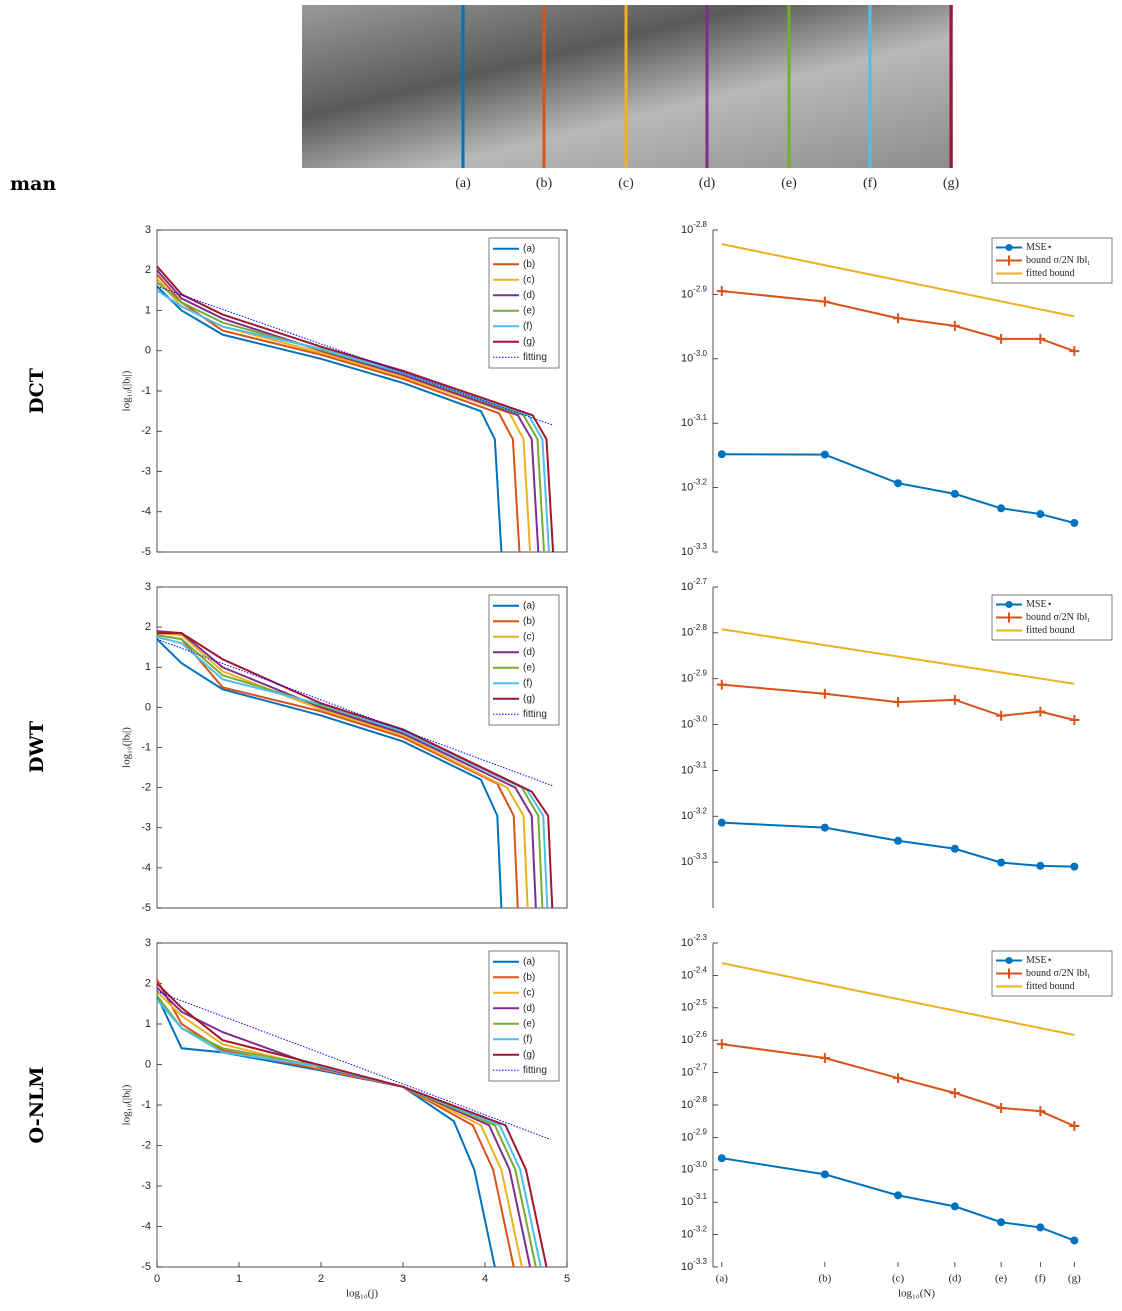 This screenshot has width=1122, height=1311. What do you see at coordinates (37, 391) in the screenshot?
I see `row-label: DCT` at bounding box center [37, 391].